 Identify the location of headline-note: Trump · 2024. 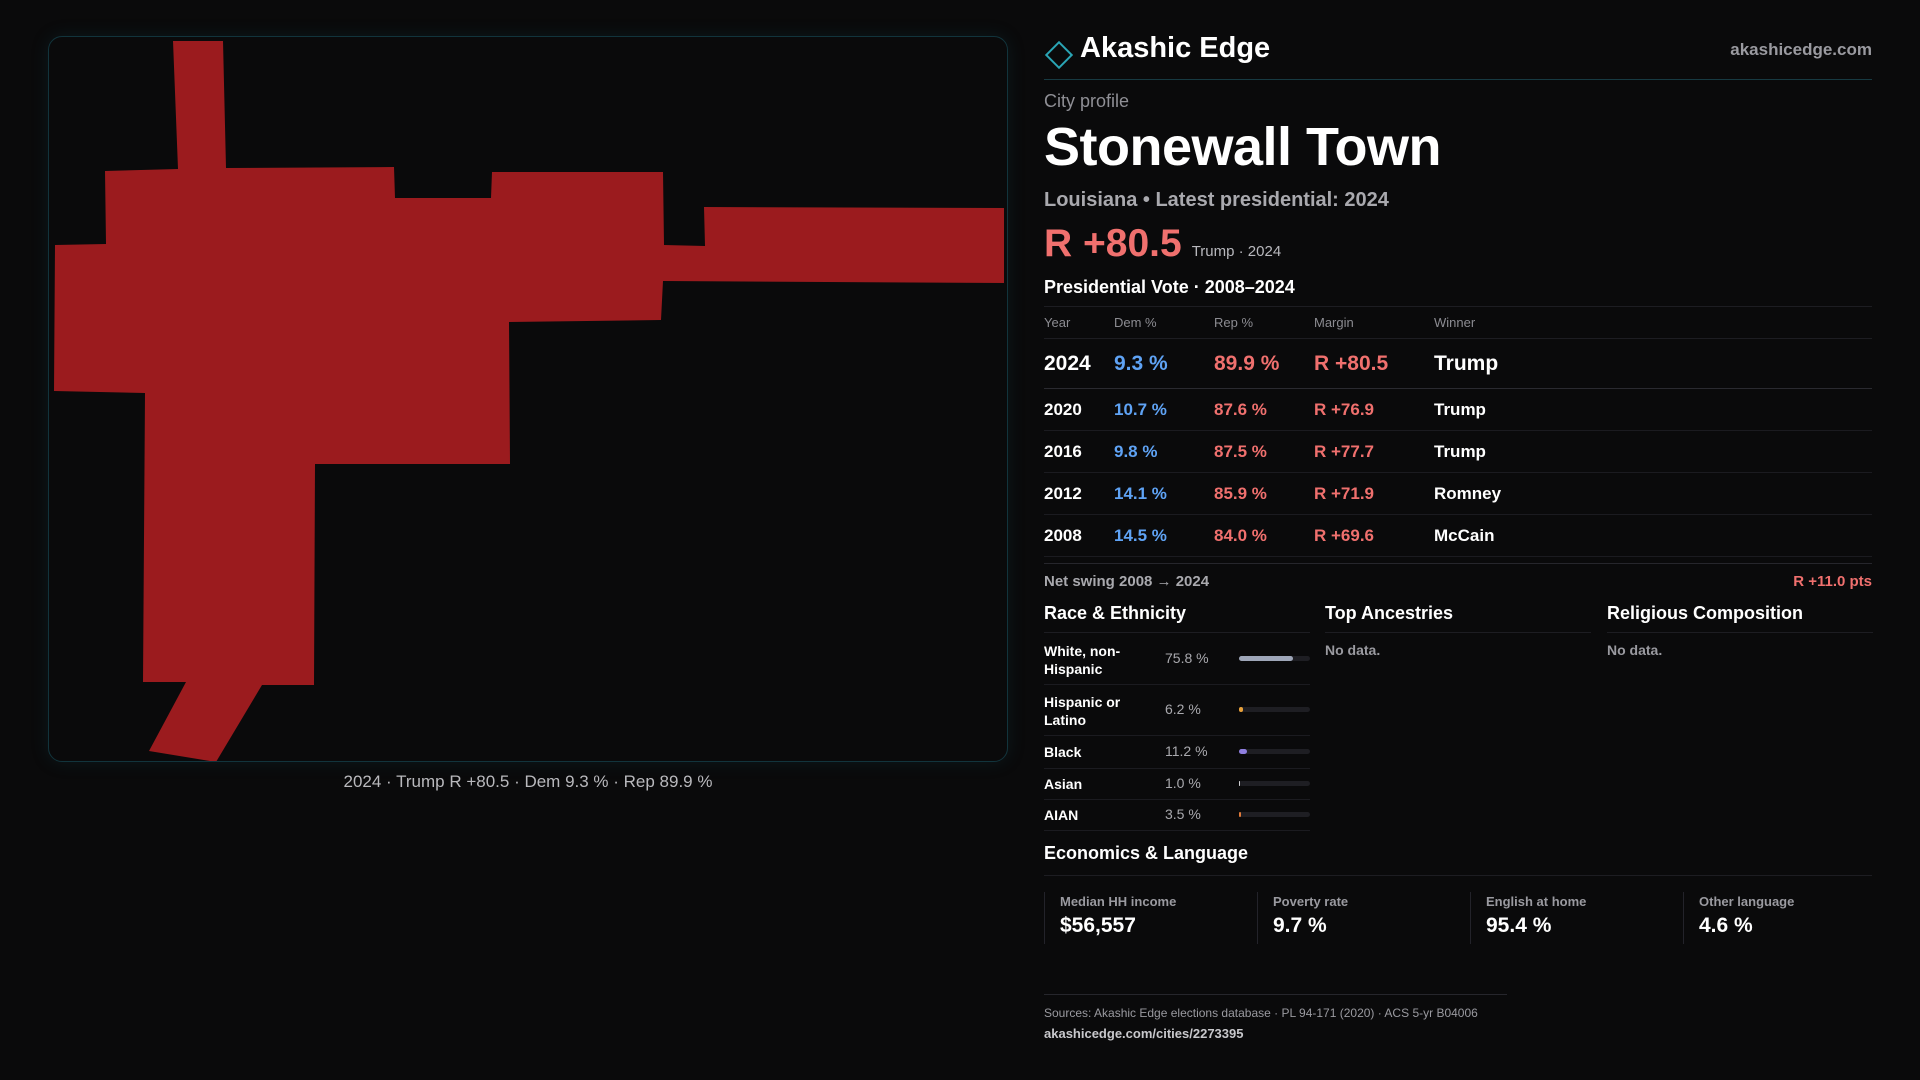
(1236, 251).